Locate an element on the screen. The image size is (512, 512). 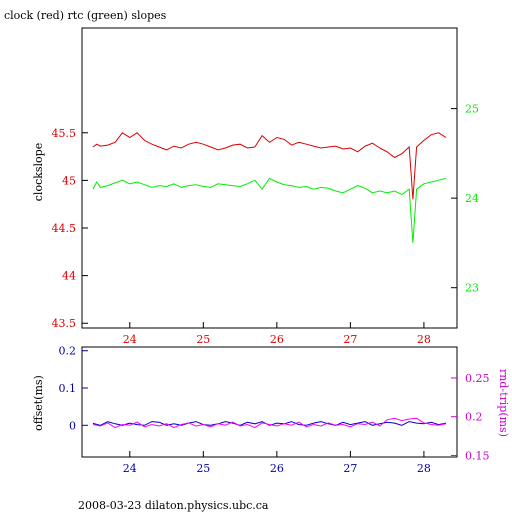
y-tick-label: 0.2 is located at coordinates (68, 351).